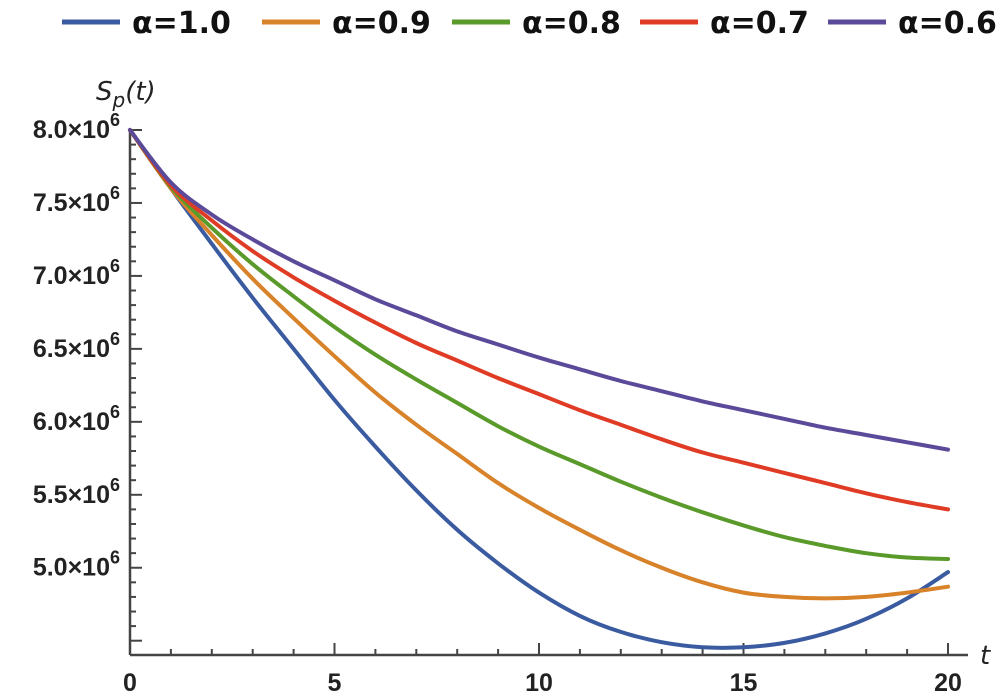 The width and height of the screenshot is (1000, 694). Describe the element at coordinates (985, 656) in the screenshot. I see `x-axis-label: t` at that location.